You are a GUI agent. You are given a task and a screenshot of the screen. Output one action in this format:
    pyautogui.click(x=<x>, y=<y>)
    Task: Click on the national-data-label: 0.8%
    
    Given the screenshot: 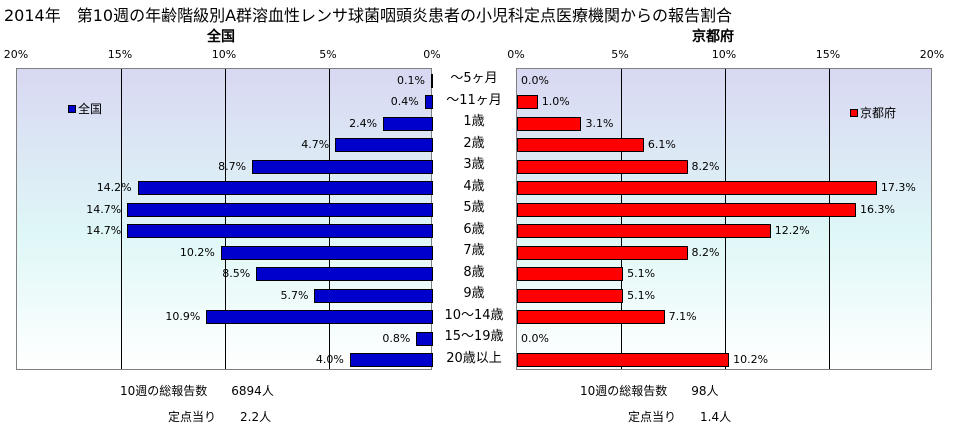 What is the action you would take?
    pyautogui.click(x=396, y=338)
    